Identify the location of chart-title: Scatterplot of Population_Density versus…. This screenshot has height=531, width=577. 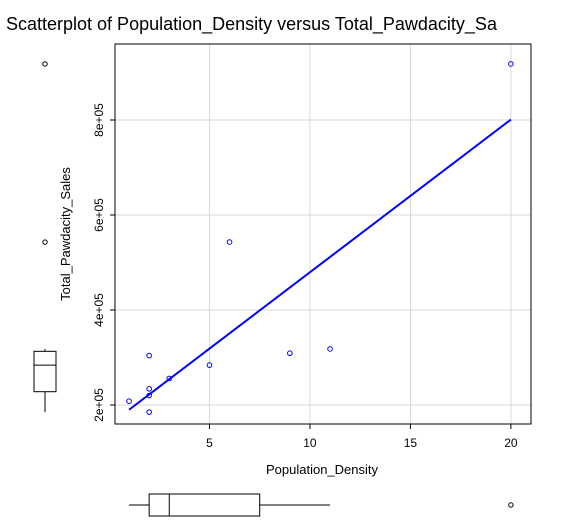
(252, 24).